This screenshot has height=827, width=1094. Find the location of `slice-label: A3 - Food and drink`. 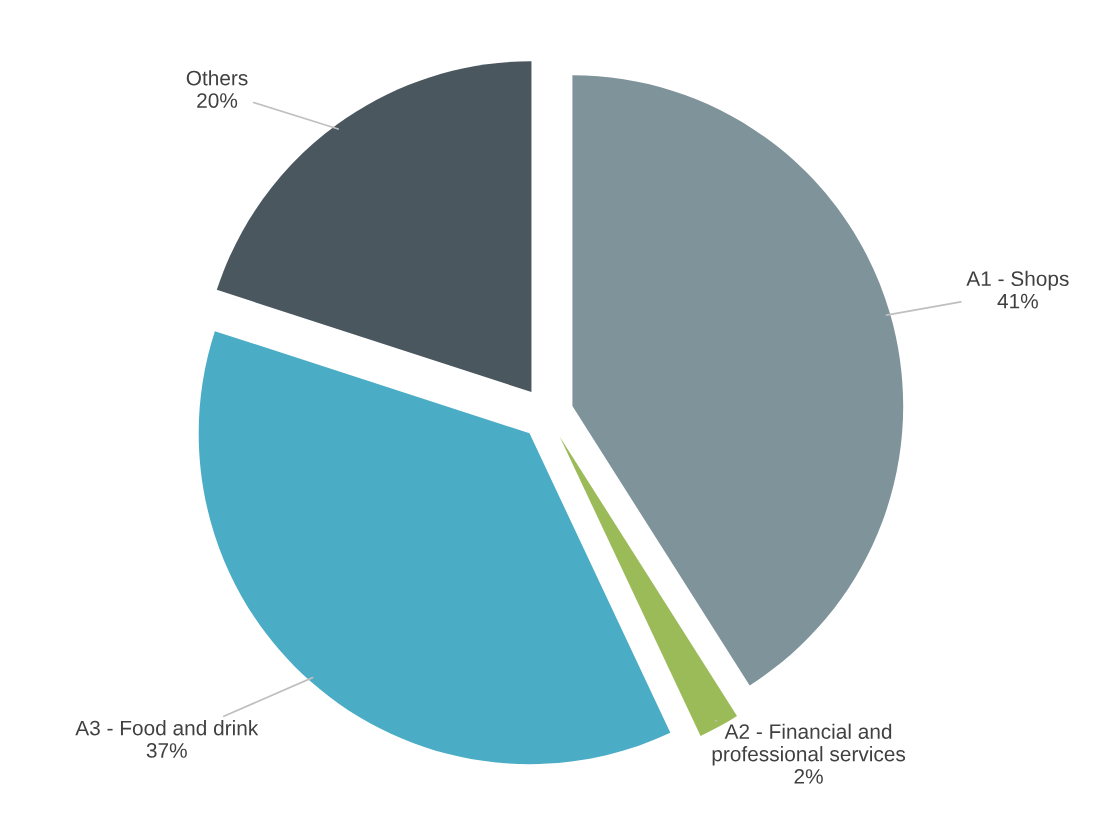

slice-label: A3 - Food and drink is located at coordinates (167, 728).